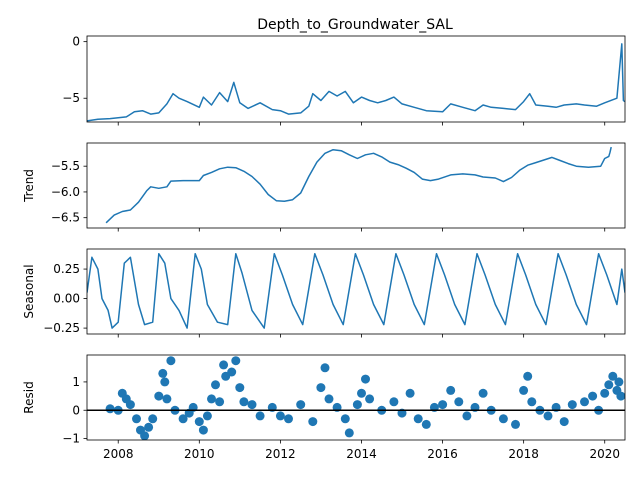  I want to click on x-tick-label: 2010, so click(199, 454).